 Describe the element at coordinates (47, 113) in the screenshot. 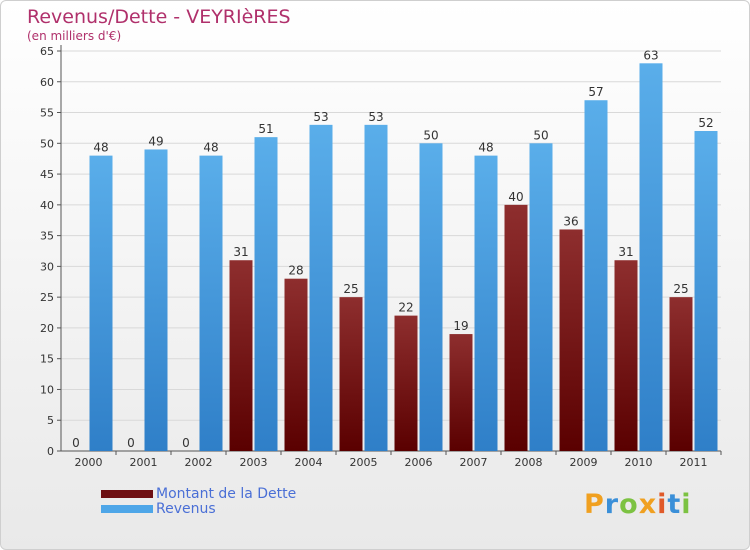

I see `y-tick-label: 55` at that location.